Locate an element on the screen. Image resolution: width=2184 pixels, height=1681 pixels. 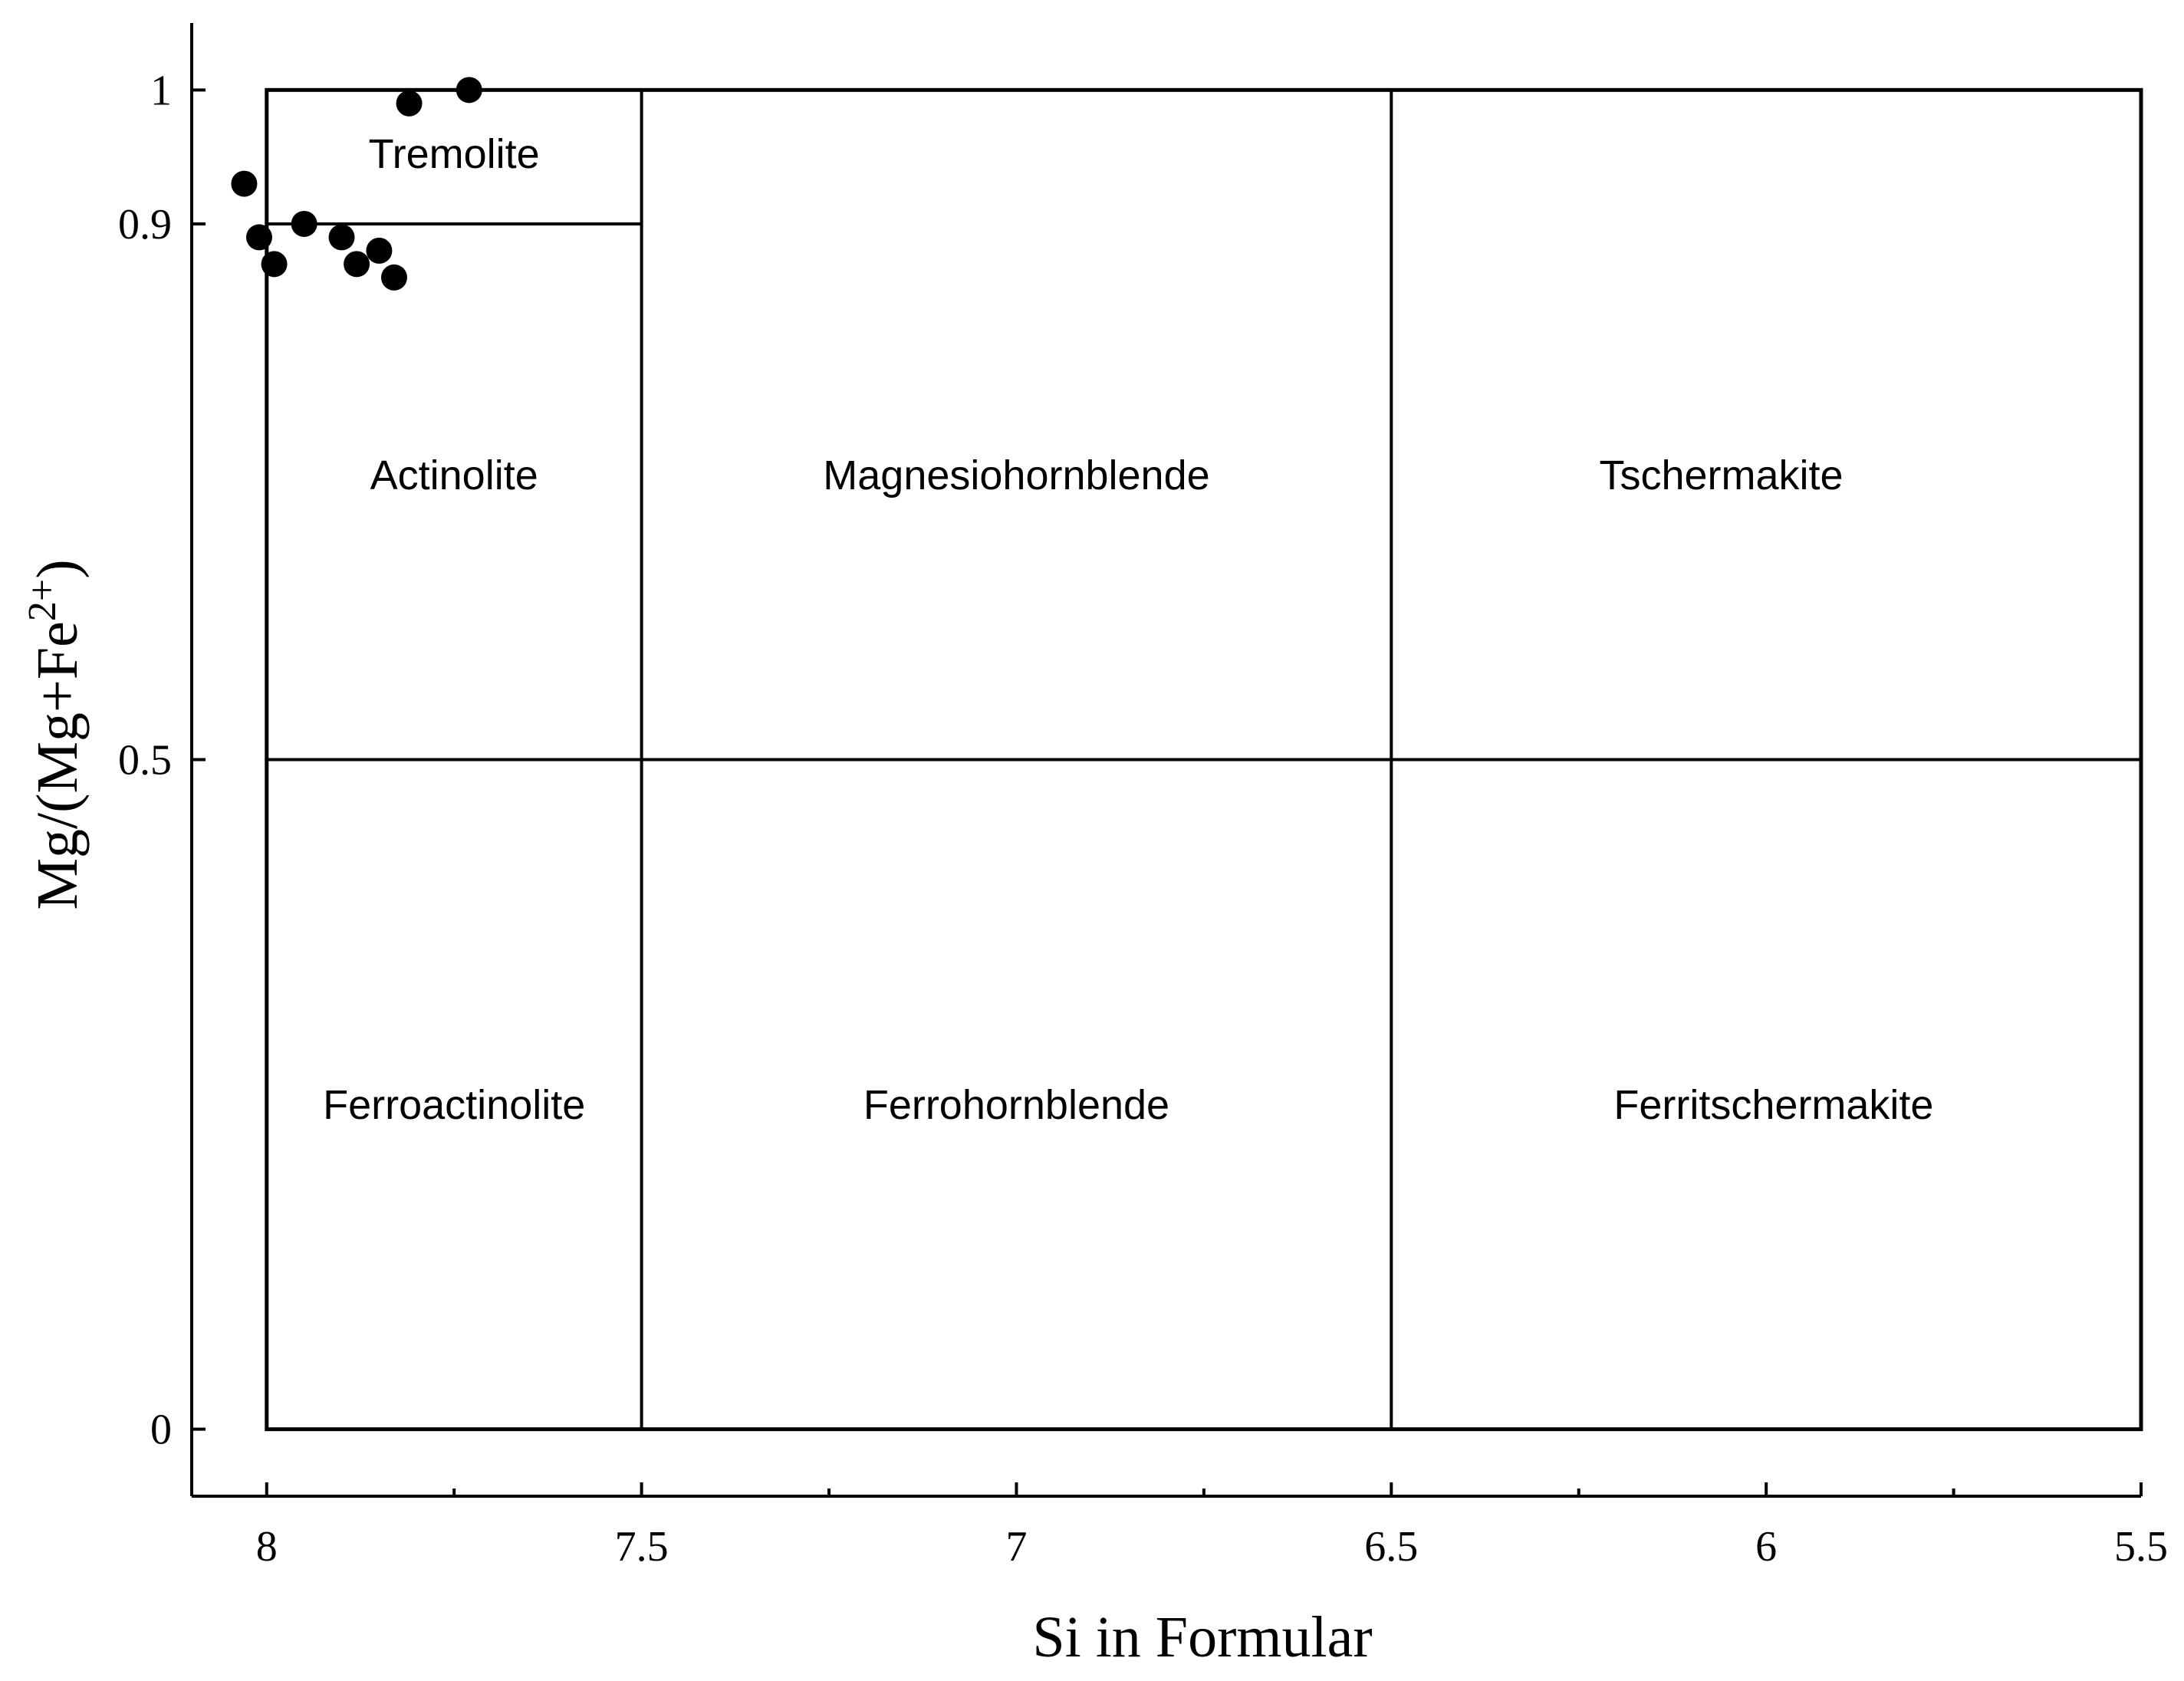
field-label-magnesiohornblende: Magnesiohornblende is located at coordinates (1016, 475).